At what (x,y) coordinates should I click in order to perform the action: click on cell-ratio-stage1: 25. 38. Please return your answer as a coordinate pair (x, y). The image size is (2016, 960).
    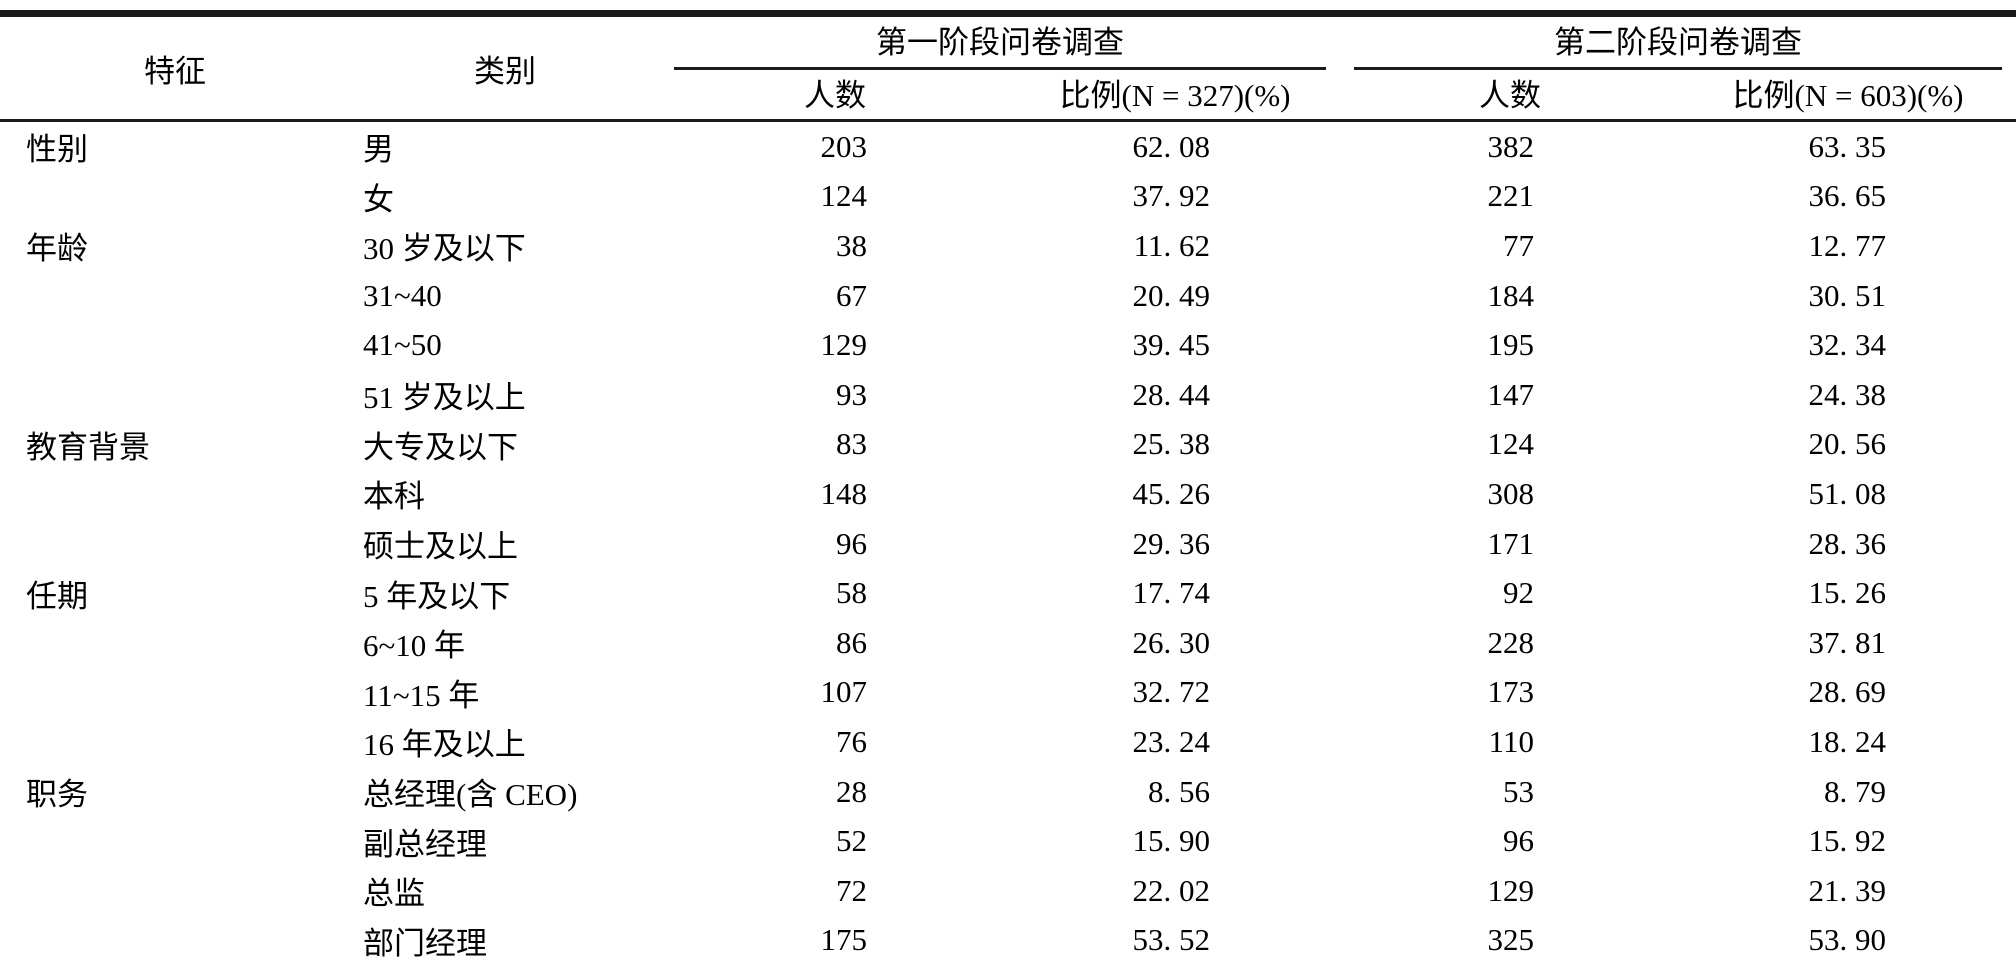
    Looking at the image, I should click on (1171, 444).